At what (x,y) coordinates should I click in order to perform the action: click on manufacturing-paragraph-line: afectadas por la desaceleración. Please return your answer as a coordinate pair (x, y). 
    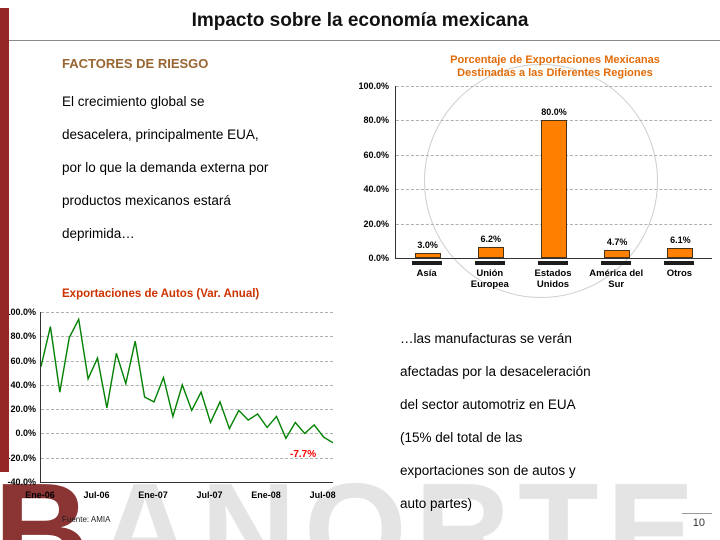
    Looking at the image, I should click on (495, 371).